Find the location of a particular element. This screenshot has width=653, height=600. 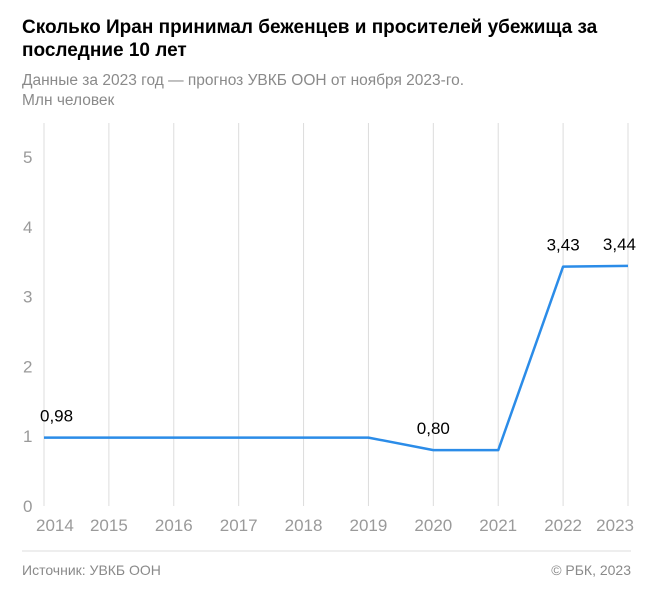

data-label: 3,43 is located at coordinates (563, 245).